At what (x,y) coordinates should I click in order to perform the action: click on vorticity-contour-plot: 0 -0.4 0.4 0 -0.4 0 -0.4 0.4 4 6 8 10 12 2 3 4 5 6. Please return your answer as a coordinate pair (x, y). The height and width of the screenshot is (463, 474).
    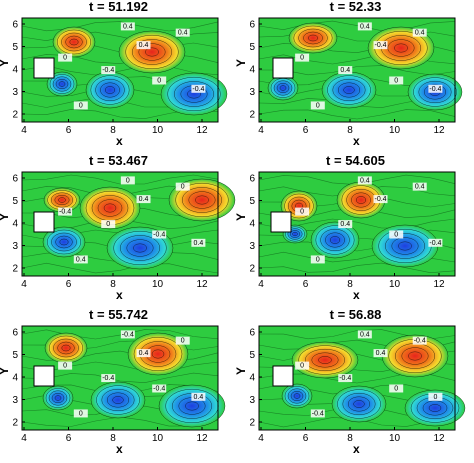
    Looking at the image, I should click on (357, 384).